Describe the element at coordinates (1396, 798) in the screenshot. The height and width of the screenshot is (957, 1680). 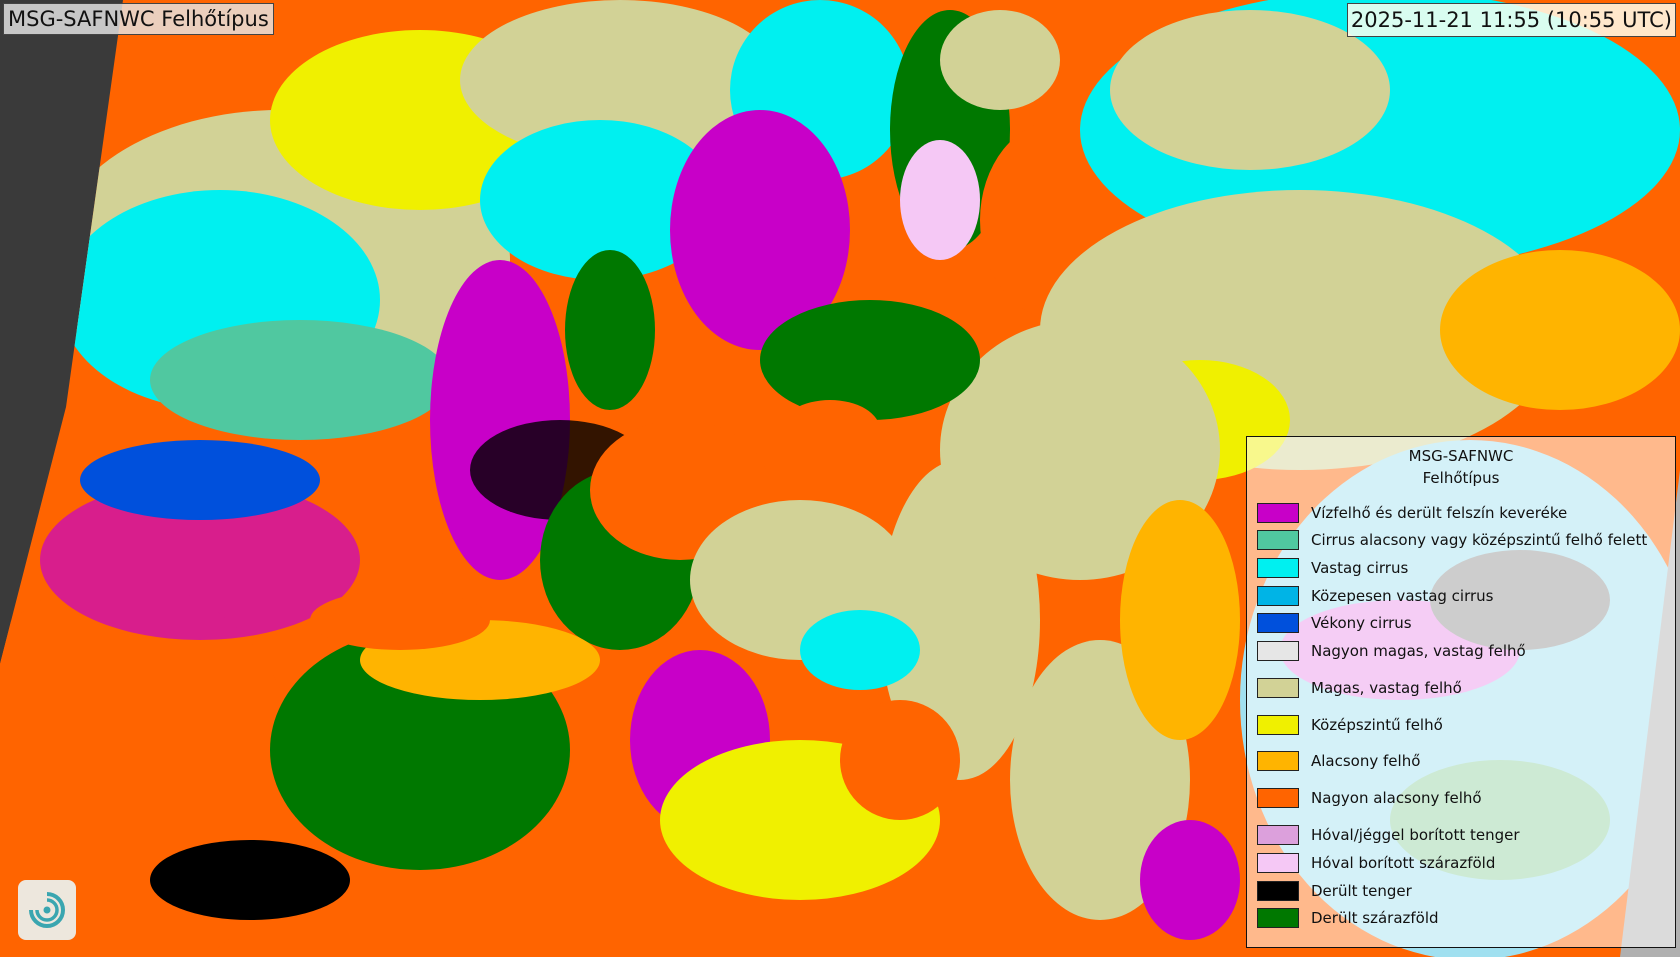
I see `legend-label: Nagyon alacsony felhő` at that location.